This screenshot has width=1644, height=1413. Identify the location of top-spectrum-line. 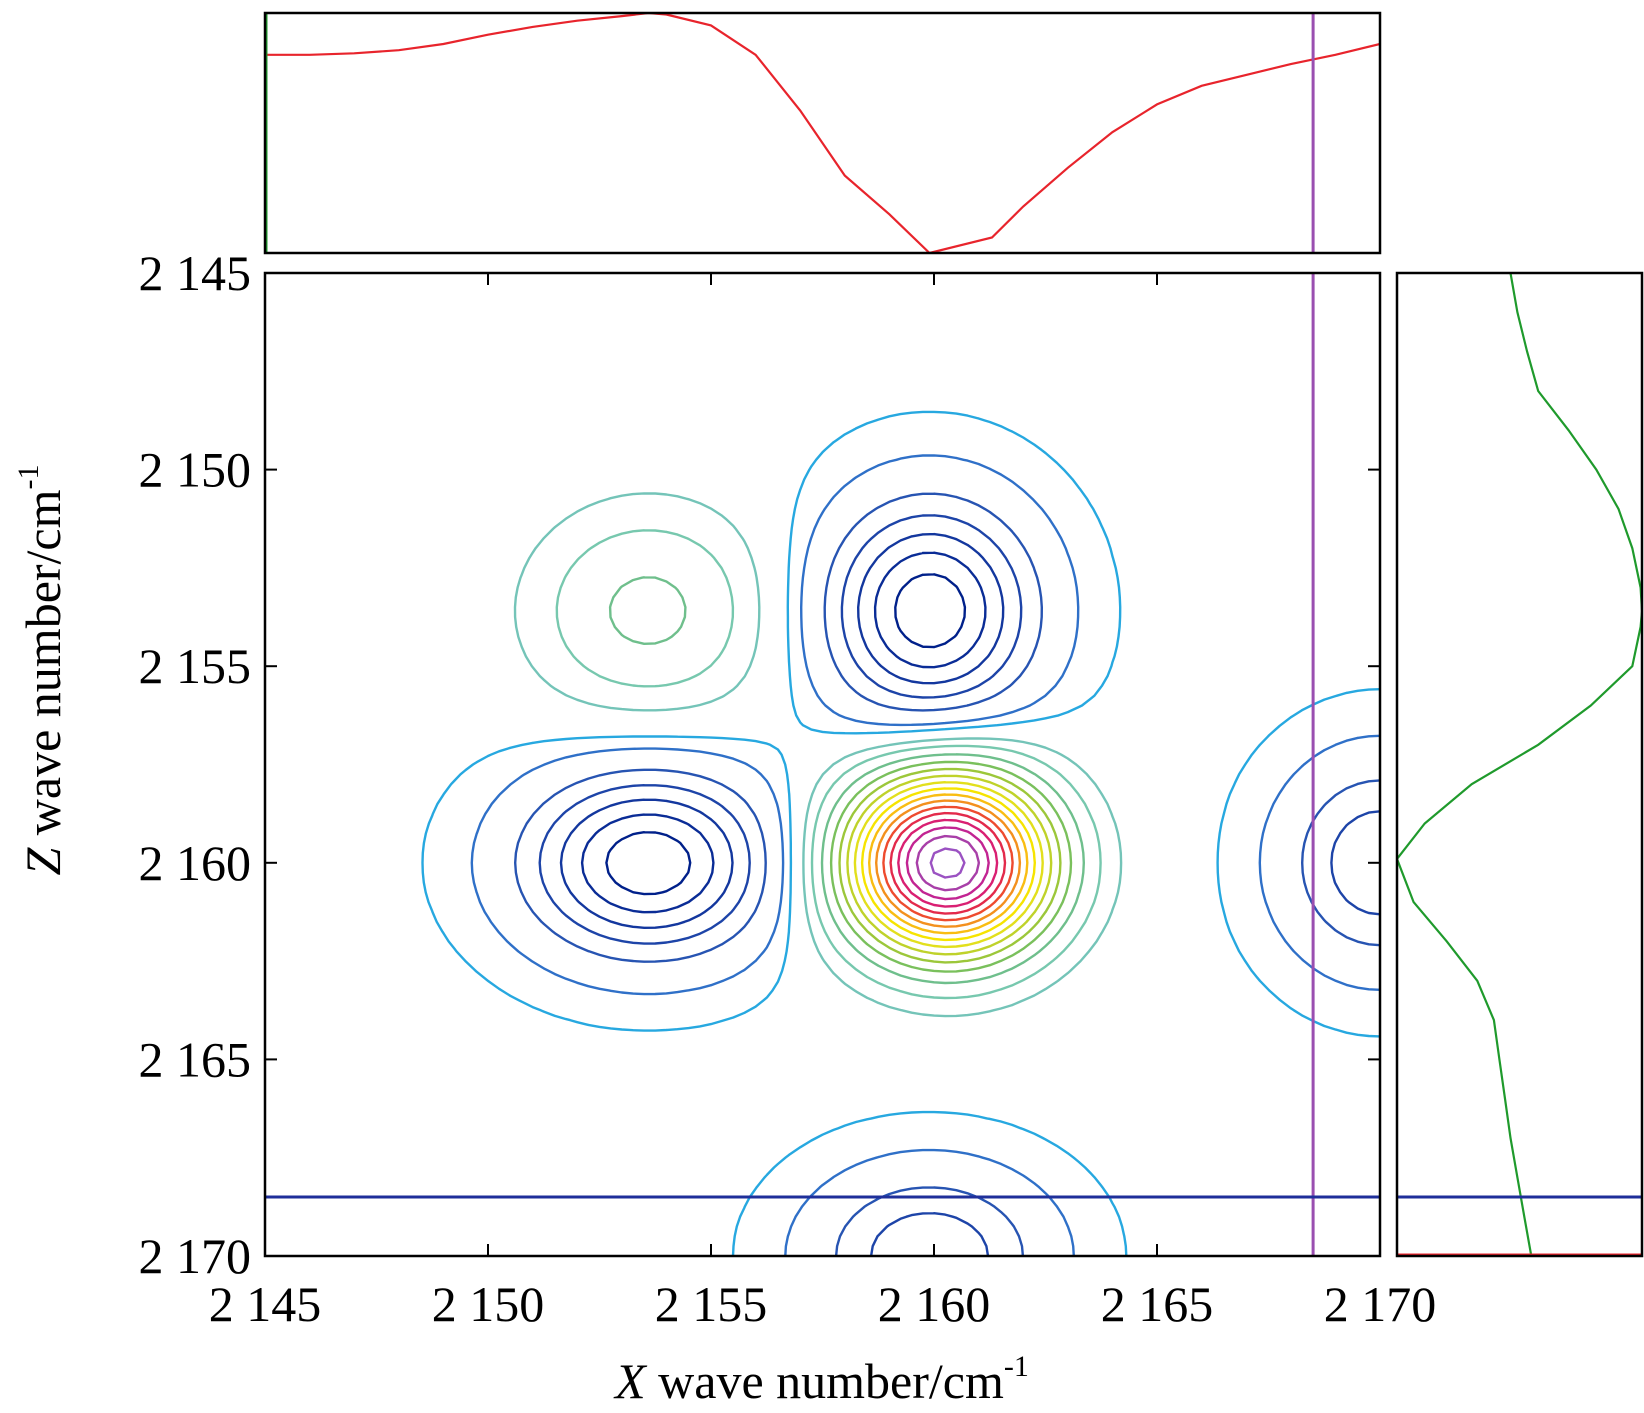
(822, 133).